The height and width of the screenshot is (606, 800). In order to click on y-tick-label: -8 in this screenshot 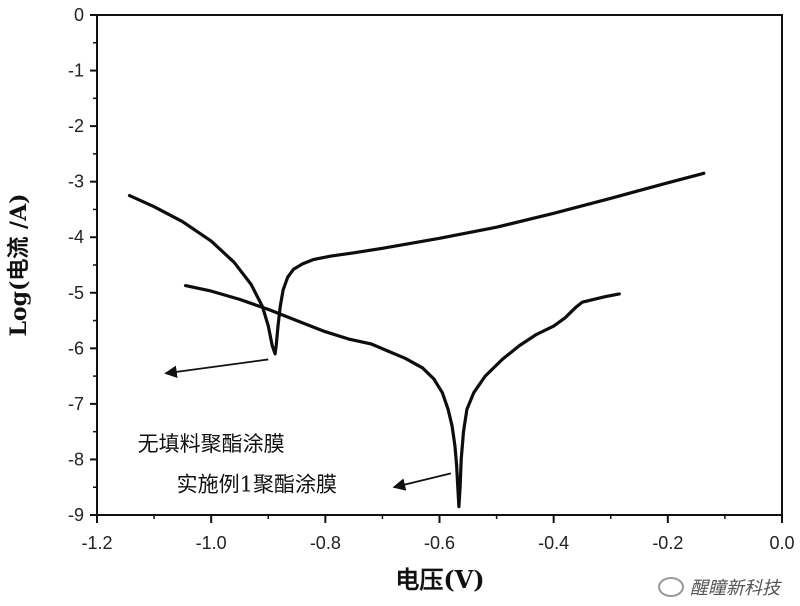, I will do `click(76, 459)`.